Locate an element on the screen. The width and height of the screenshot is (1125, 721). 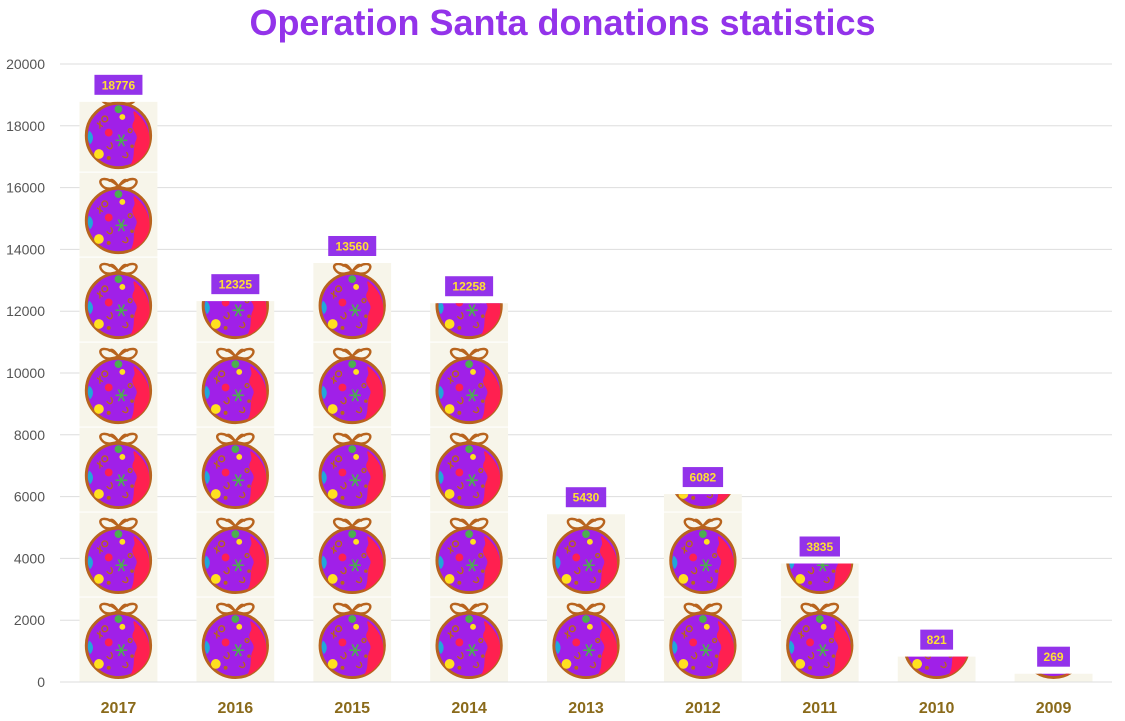
bar-2014 is located at coordinates (469, 492).